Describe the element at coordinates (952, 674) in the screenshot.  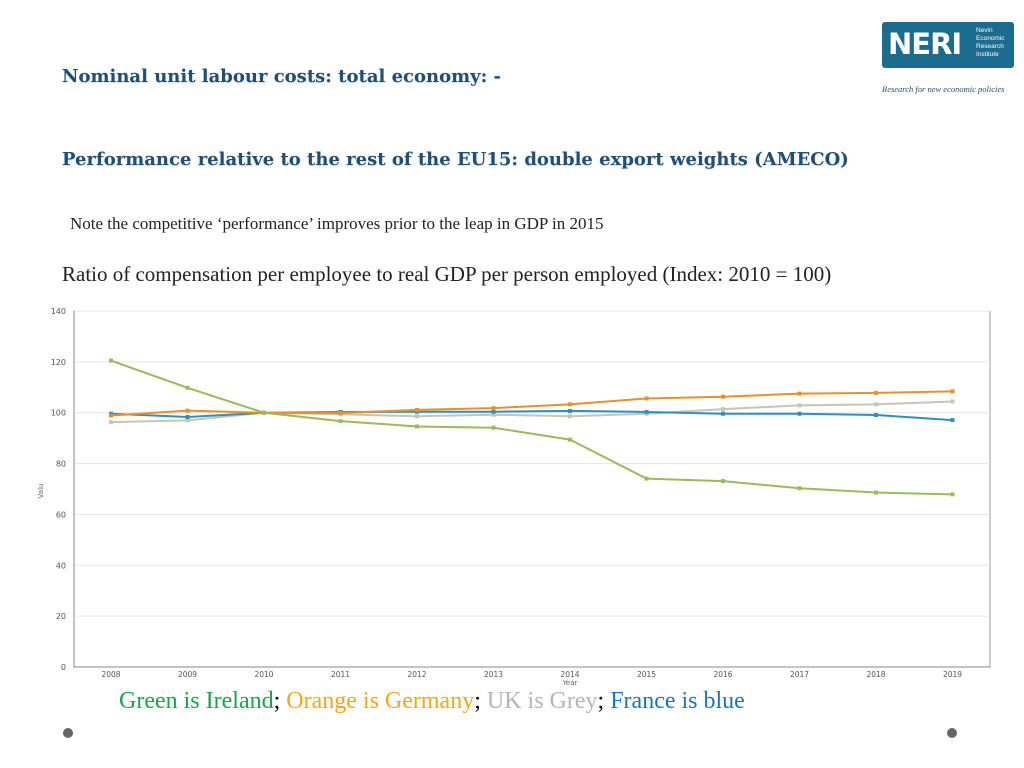
I see `x-tick-label: 2019` at that location.